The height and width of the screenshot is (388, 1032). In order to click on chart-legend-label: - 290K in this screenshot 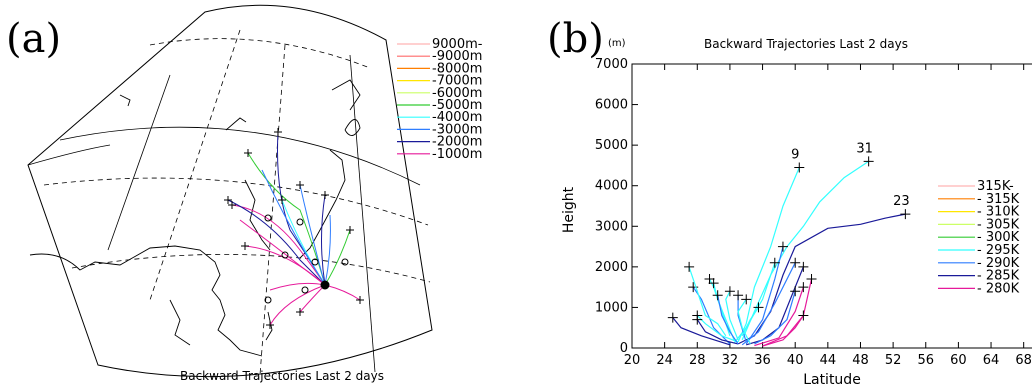, I will do `click(998, 263)`.